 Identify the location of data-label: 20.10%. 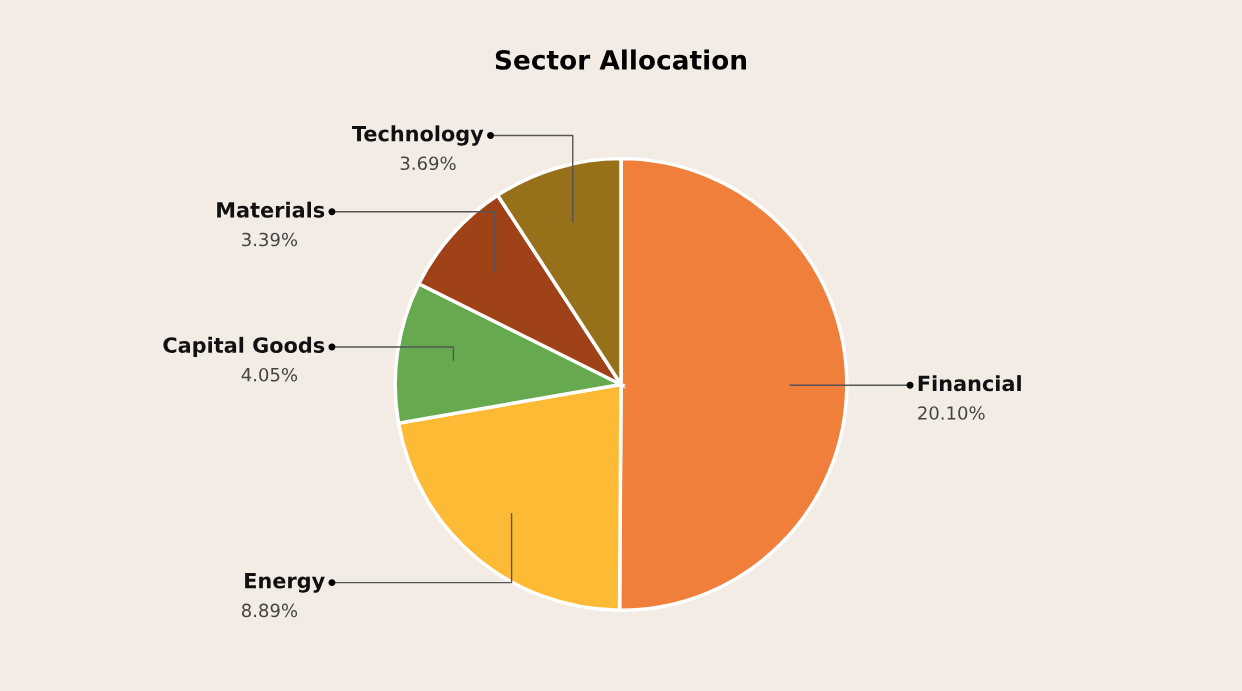
(951, 413).